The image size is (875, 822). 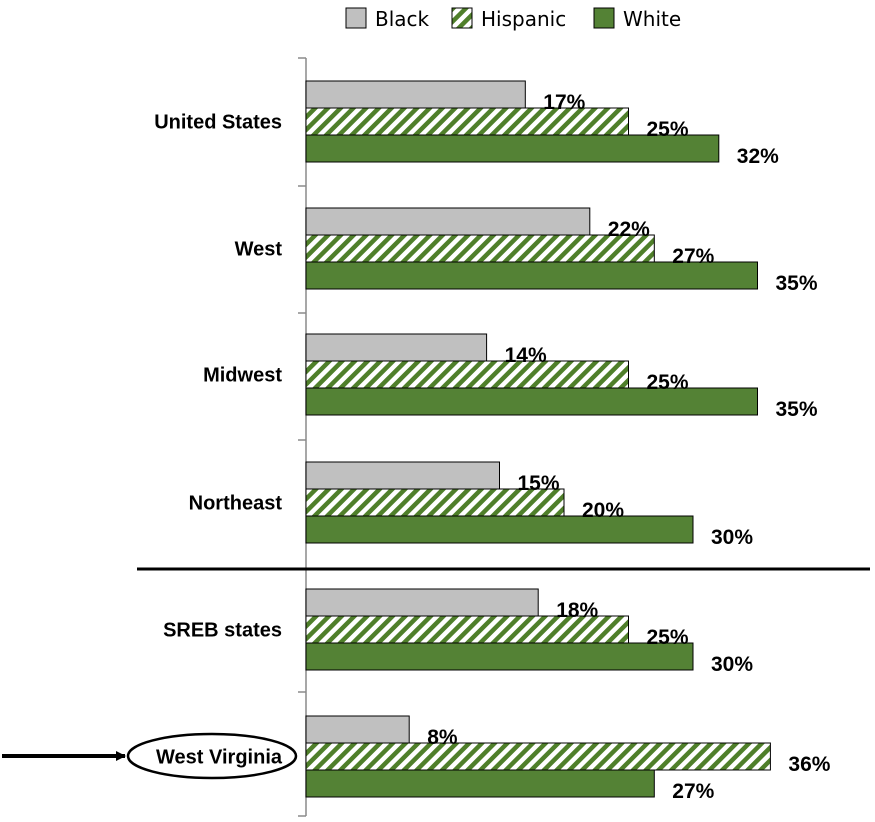 What do you see at coordinates (693, 256) in the screenshot?
I see `value-label-hispanic: 27%` at bounding box center [693, 256].